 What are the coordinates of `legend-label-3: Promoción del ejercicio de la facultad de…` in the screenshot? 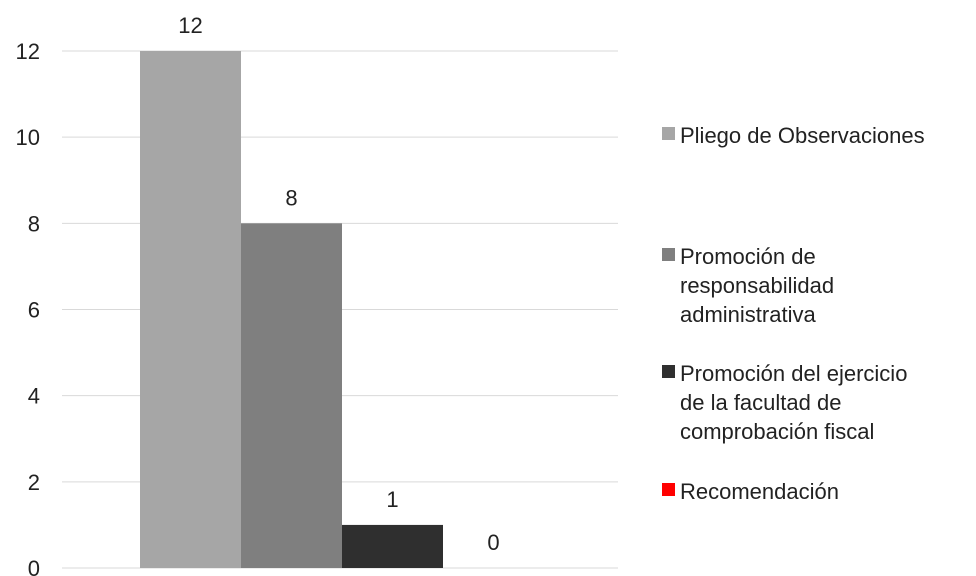 It's located at (793, 402).